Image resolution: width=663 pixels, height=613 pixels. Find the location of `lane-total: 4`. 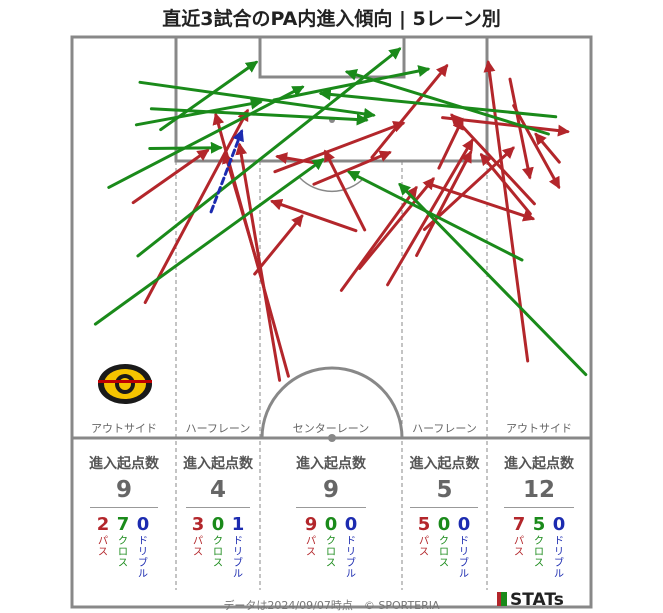

lane-total: 4 is located at coordinates (217, 490).